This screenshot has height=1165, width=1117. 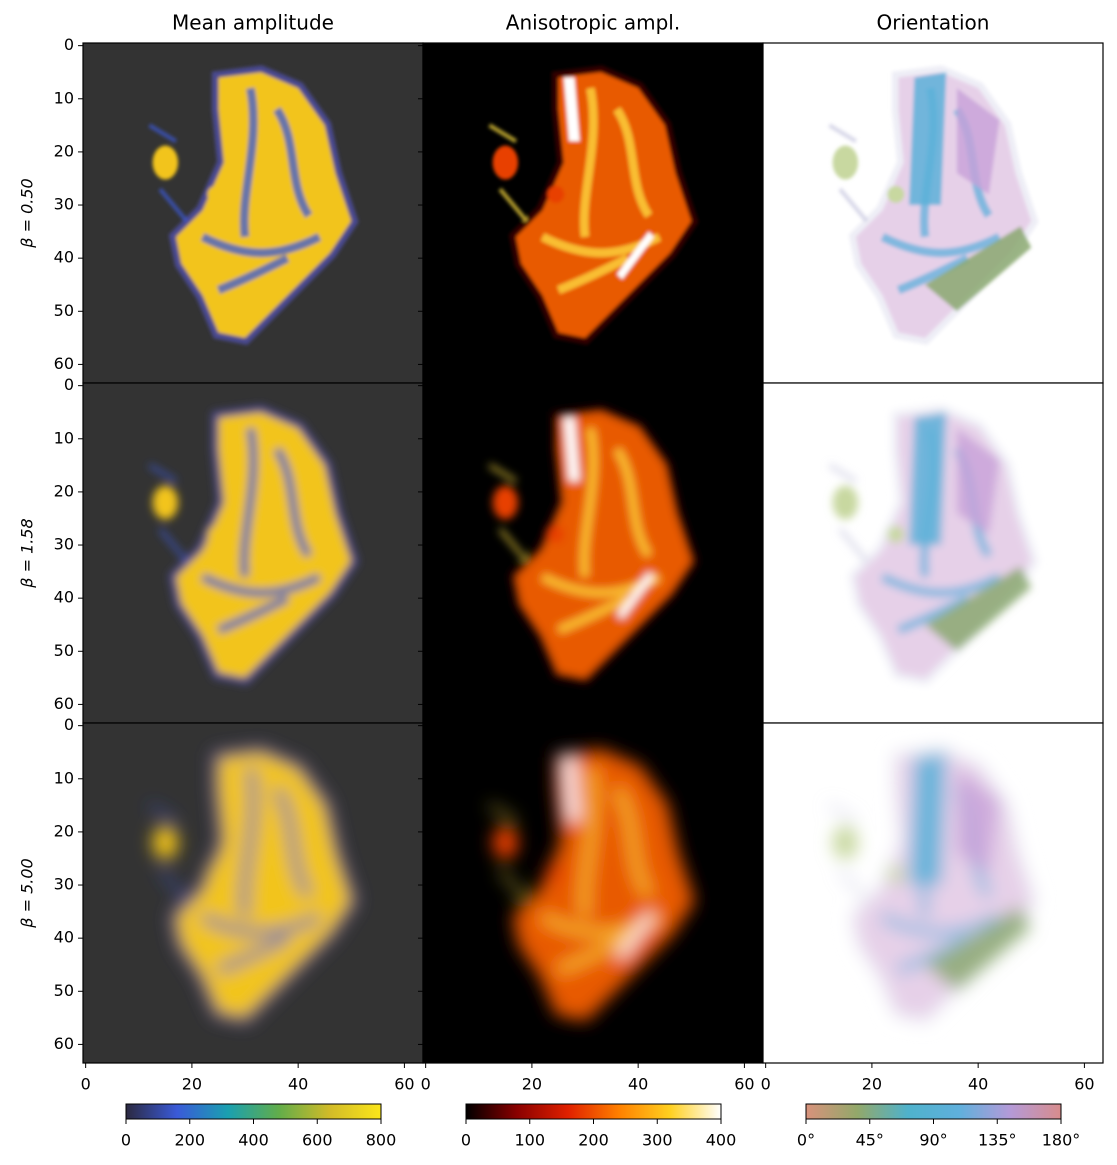 What do you see at coordinates (27, 213) in the screenshot?
I see `row-label: β = 0.50` at bounding box center [27, 213].